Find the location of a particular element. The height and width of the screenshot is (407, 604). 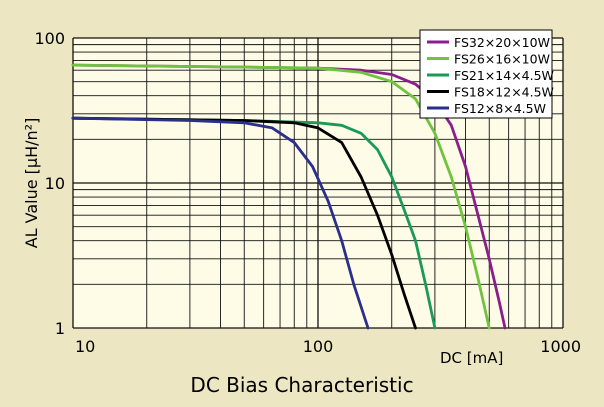

x-tick-label: 10 is located at coordinates (85, 346).